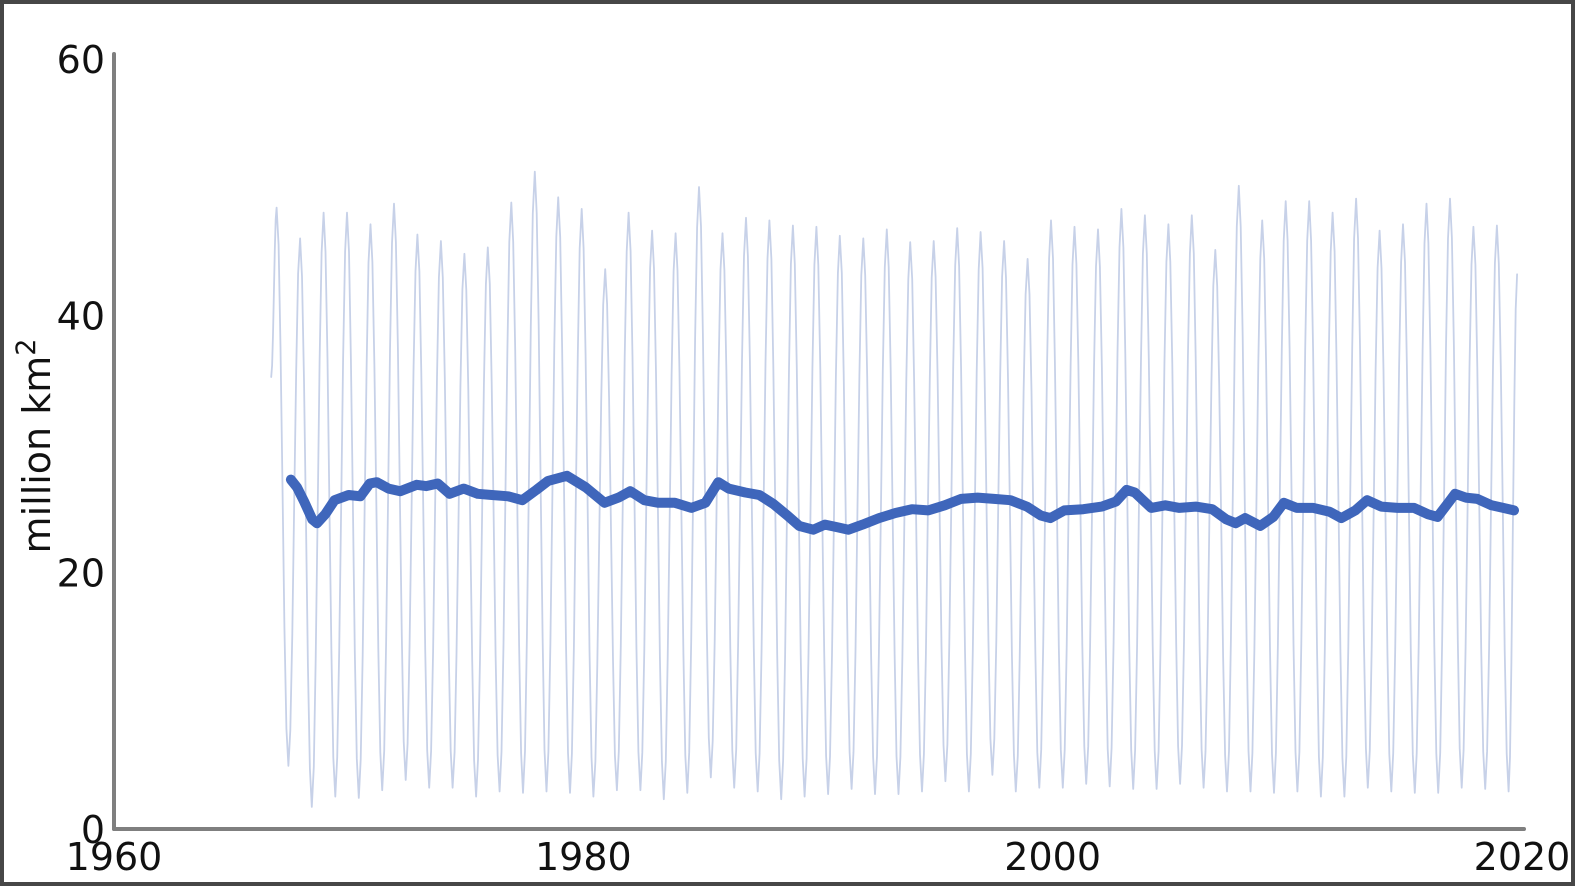 Image resolution: width=1575 pixels, height=886 pixels. What do you see at coordinates (93, 830) in the screenshot?
I see `y-tick-label: 0` at bounding box center [93, 830].